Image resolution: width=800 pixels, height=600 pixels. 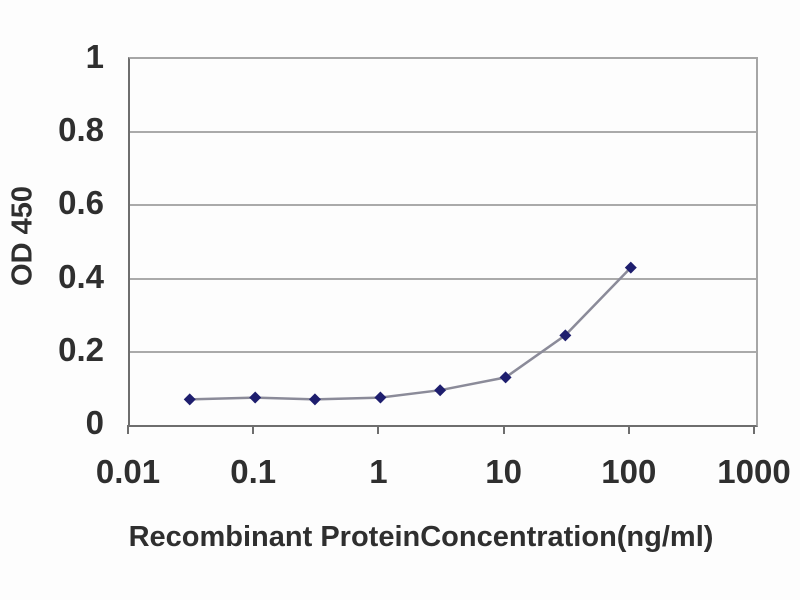 I want to click on x-tick-label-1000: 1000, so click(x=754, y=471).